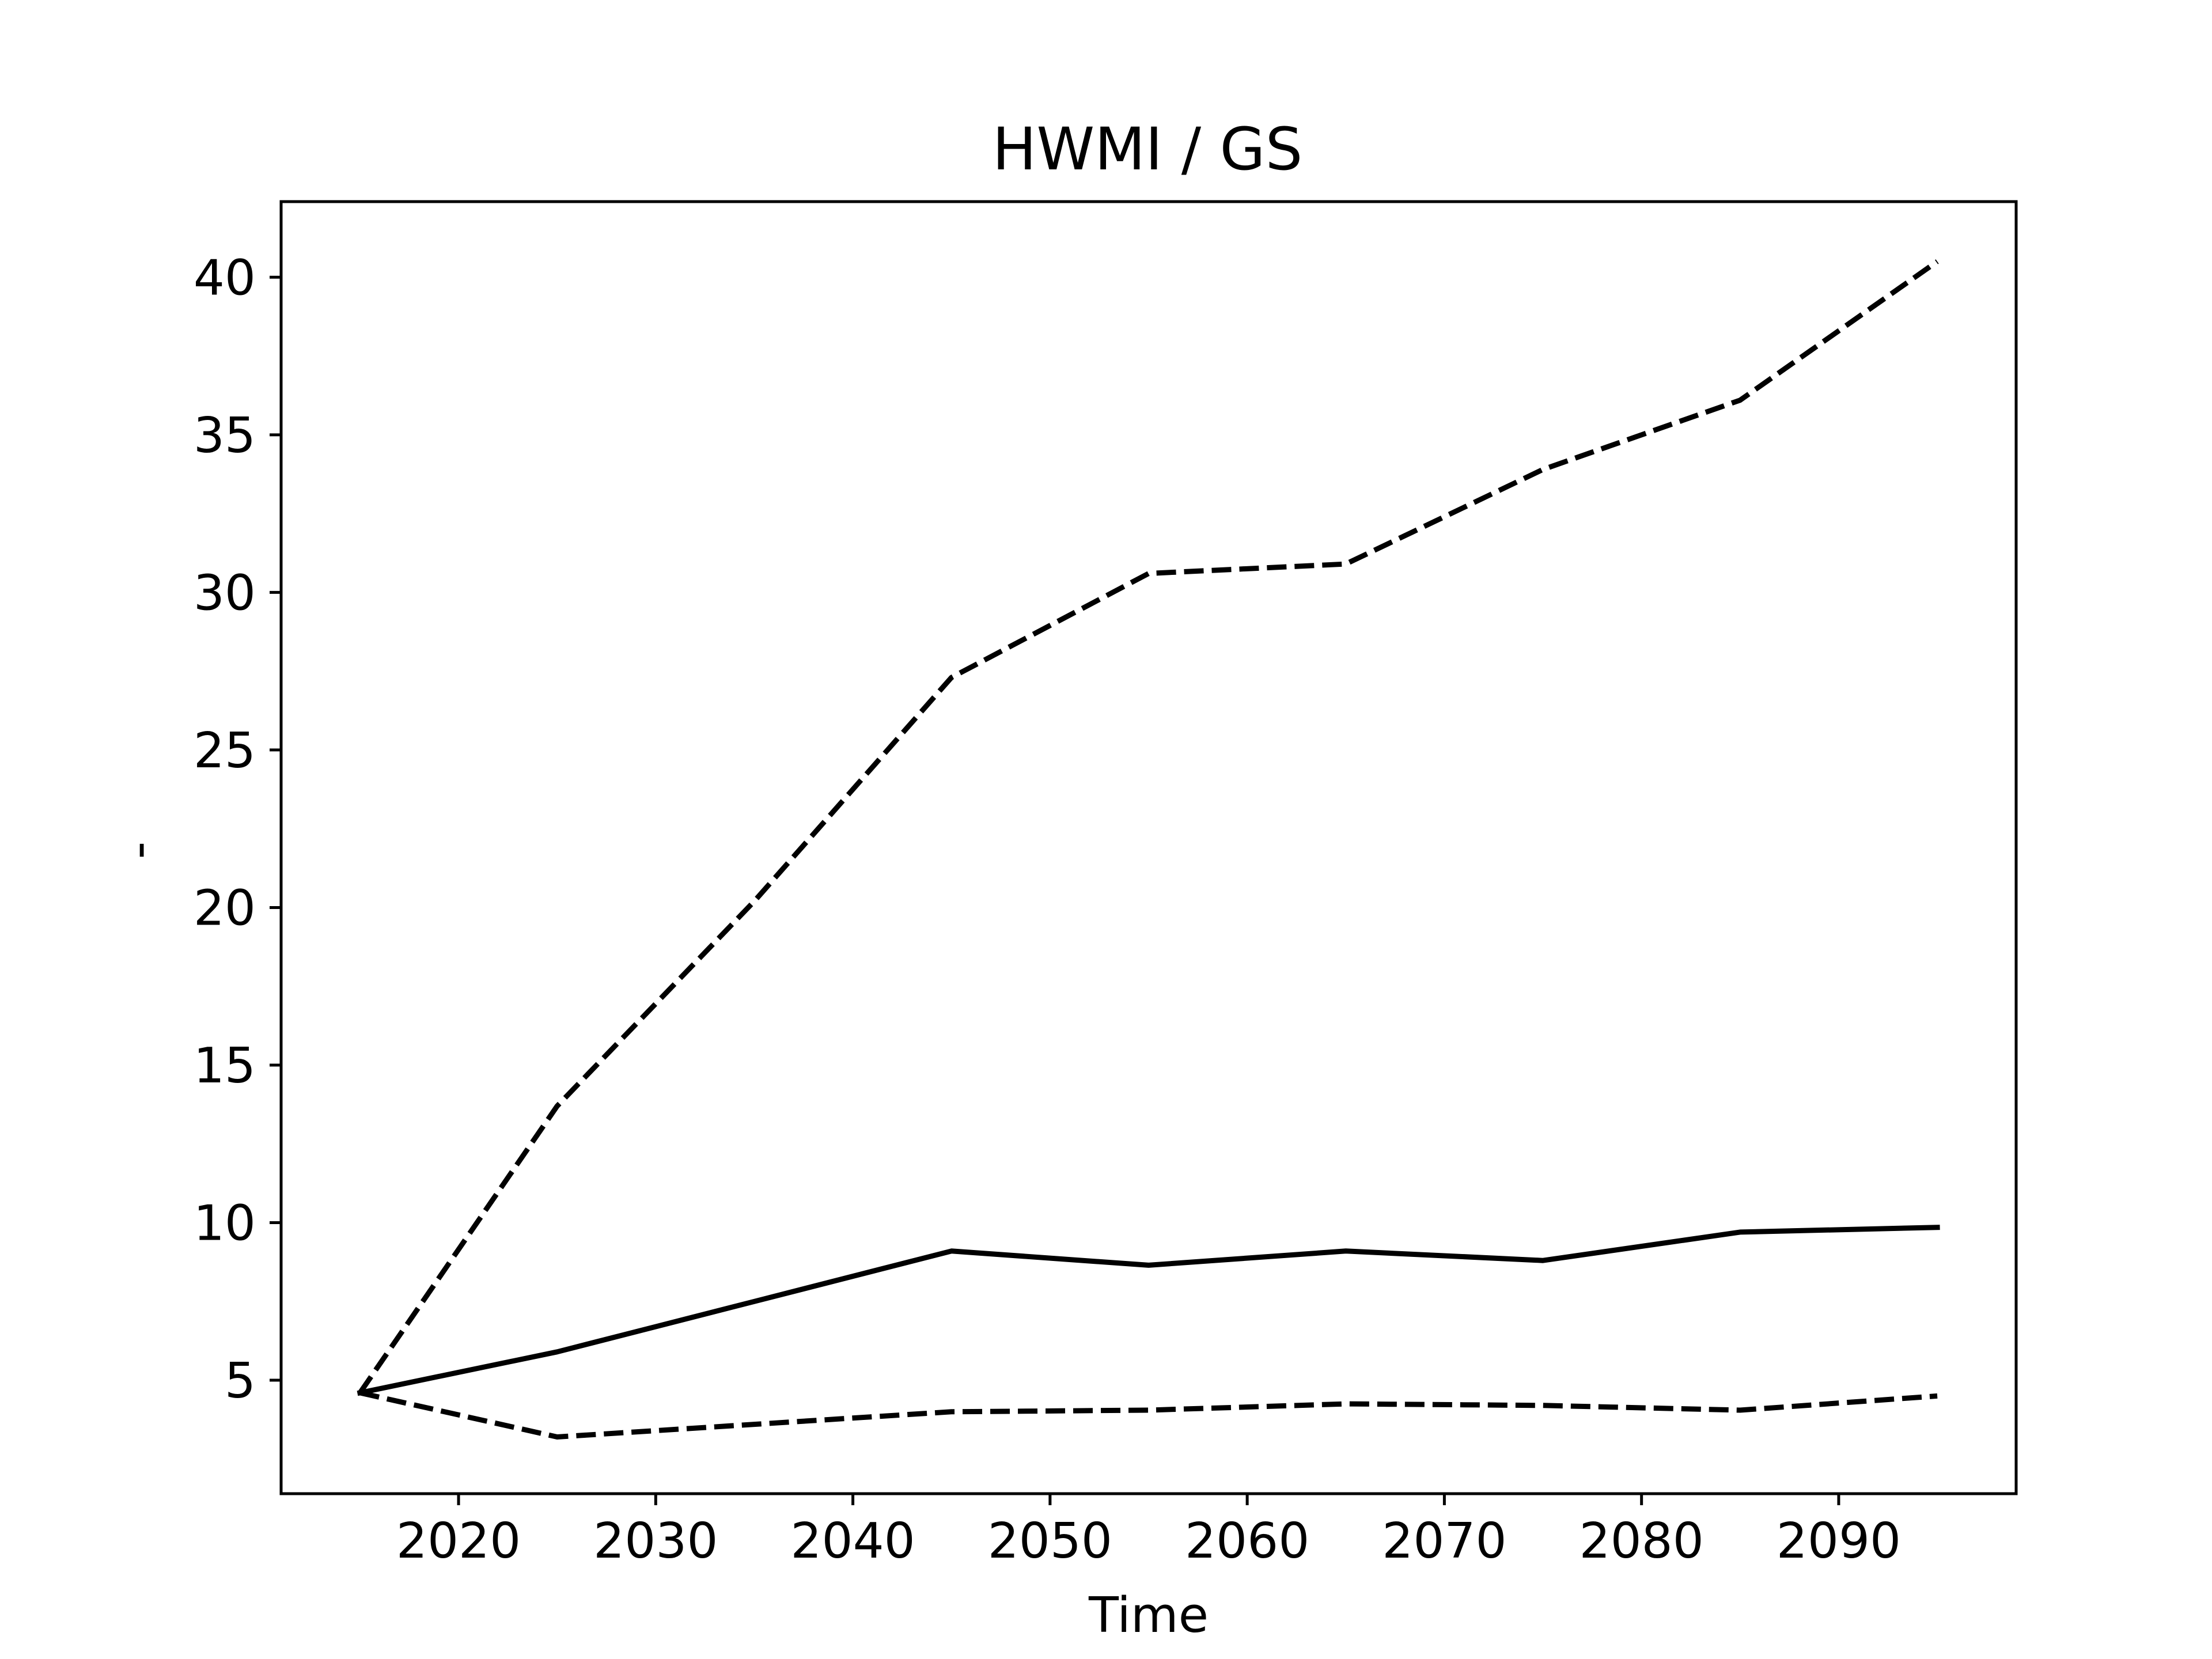  Describe the element at coordinates (1050, 1541) in the screenshot. I see `x-tick-label: 2050` at that location.